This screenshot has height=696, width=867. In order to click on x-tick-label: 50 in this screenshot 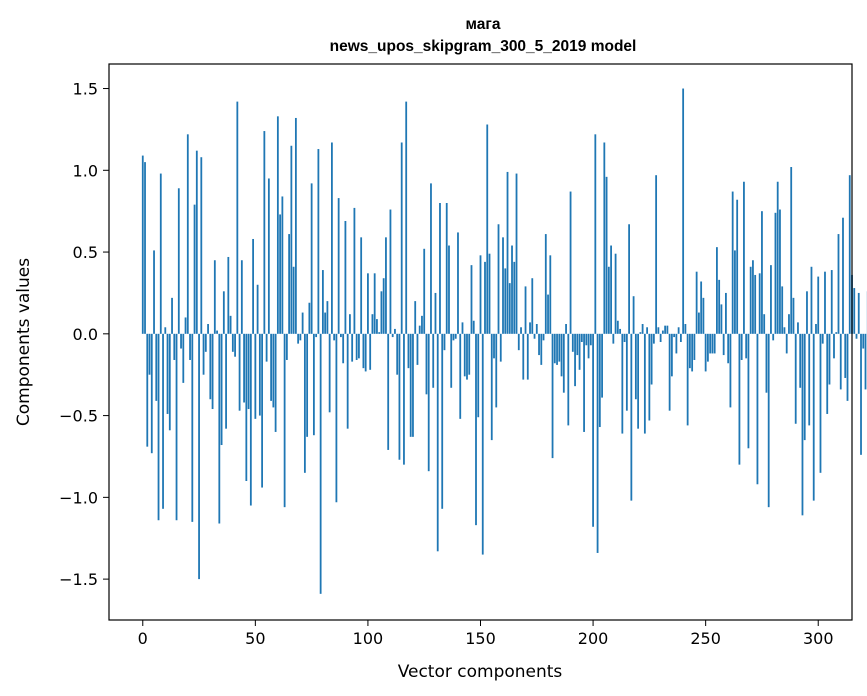, I will do `click(255, 638)`.